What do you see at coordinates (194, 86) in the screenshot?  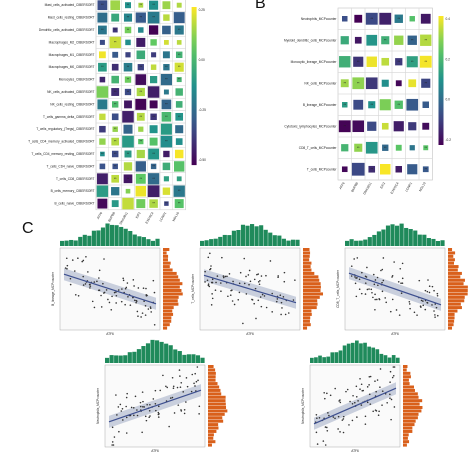 I see `colorbar` at bounding box center [194, 86].